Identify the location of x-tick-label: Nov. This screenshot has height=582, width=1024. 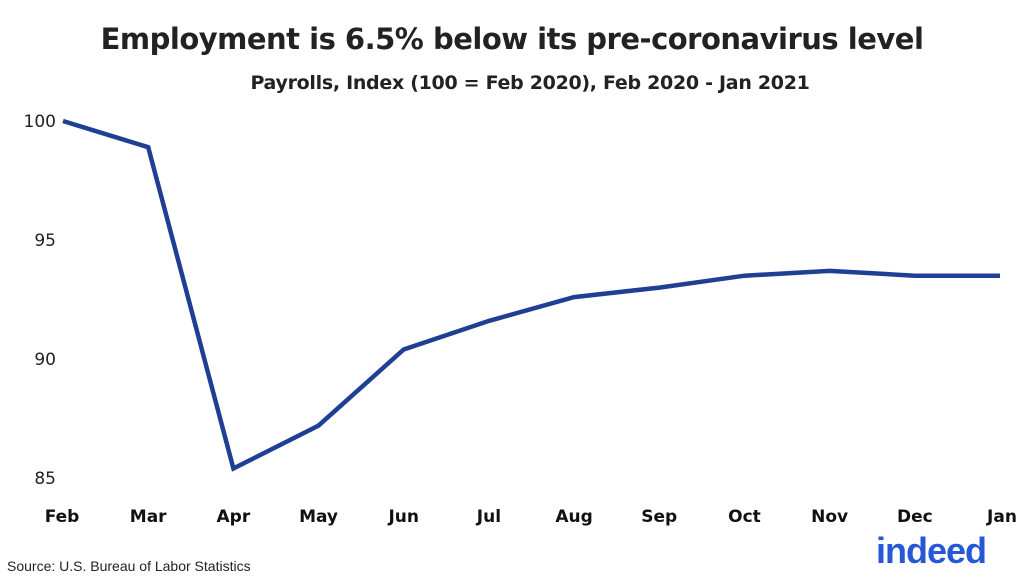
(829, 517).